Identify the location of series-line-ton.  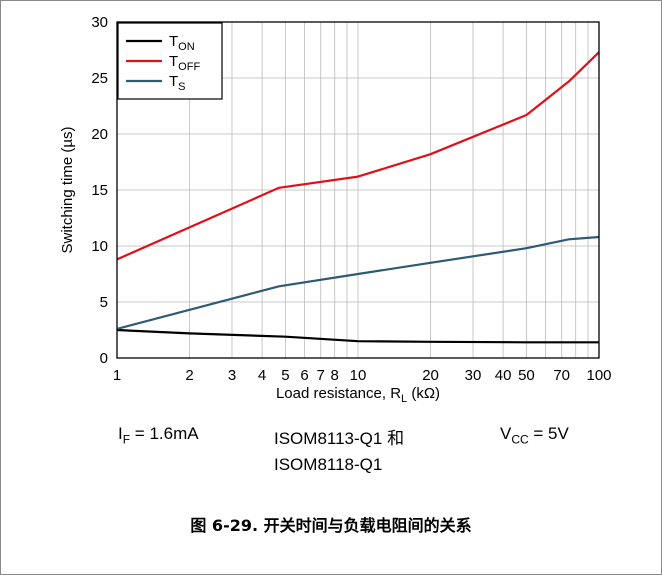
(357, 336).